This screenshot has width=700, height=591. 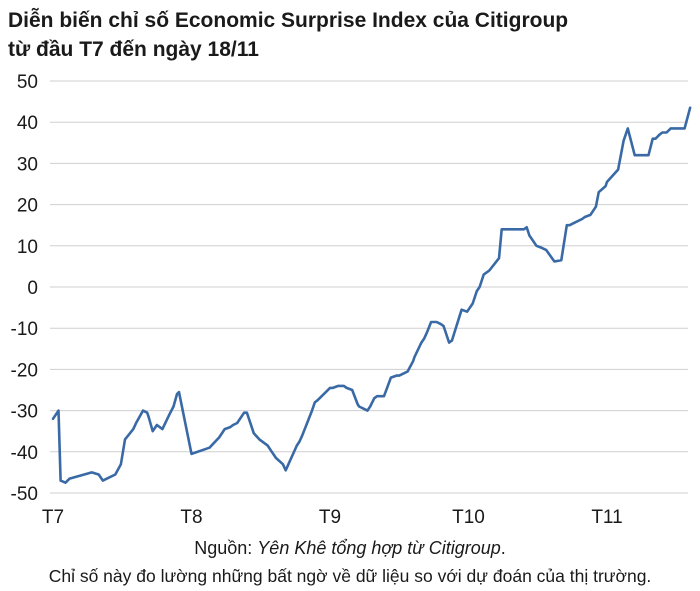 I want to click on source-end: ., so click(x=503, y=548).